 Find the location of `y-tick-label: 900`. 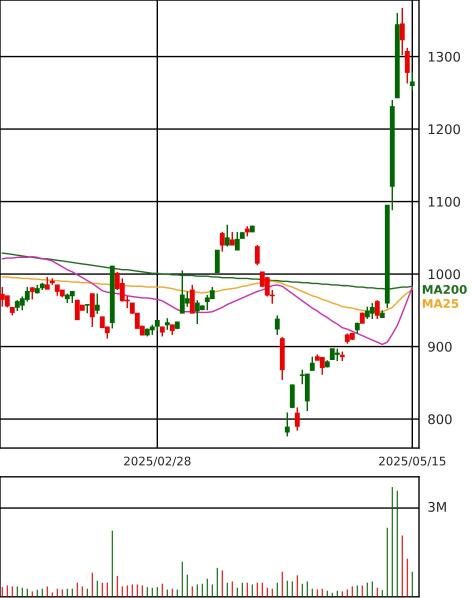

y-tick-label: 900 is located at coordinates (440, 347).